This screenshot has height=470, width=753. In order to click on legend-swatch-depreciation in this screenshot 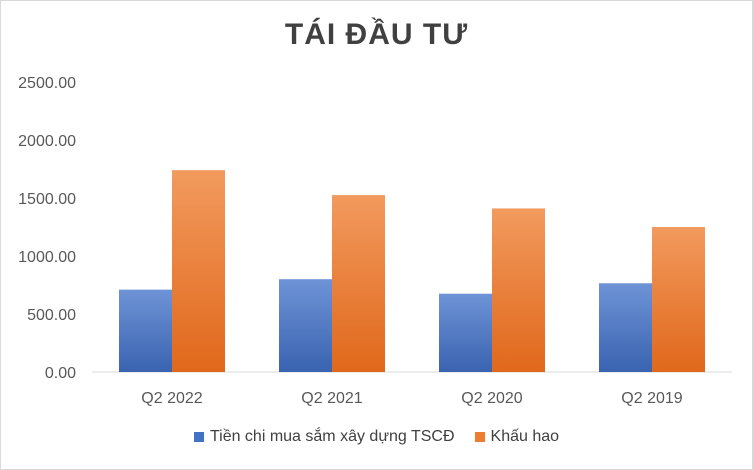, I will do `click(479, 437)`.